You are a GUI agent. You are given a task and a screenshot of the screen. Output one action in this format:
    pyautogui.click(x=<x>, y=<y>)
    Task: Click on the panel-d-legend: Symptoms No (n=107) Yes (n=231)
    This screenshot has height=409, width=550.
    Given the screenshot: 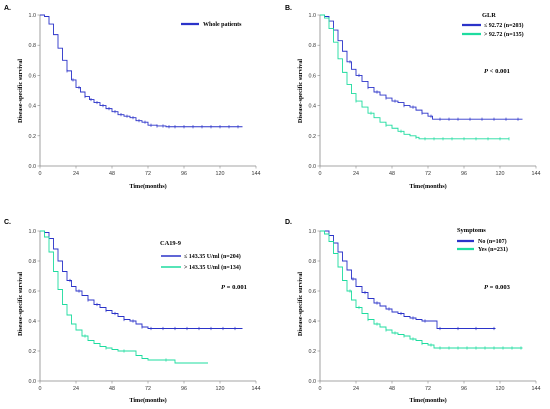 What is the action you would take?
    pyautogui.click(x=482, y=240)
    